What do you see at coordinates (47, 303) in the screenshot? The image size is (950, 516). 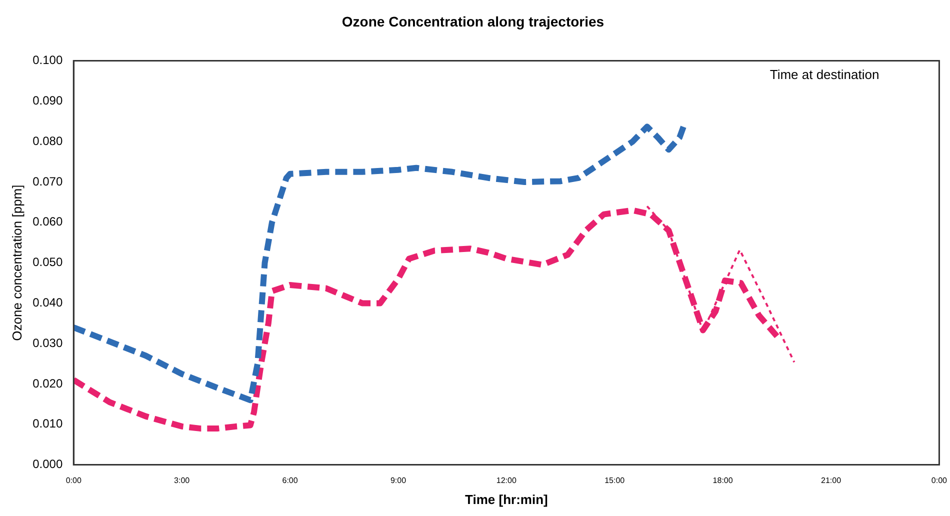 I see `y-tick-label: 0.040` at bounding box center [47, 303].